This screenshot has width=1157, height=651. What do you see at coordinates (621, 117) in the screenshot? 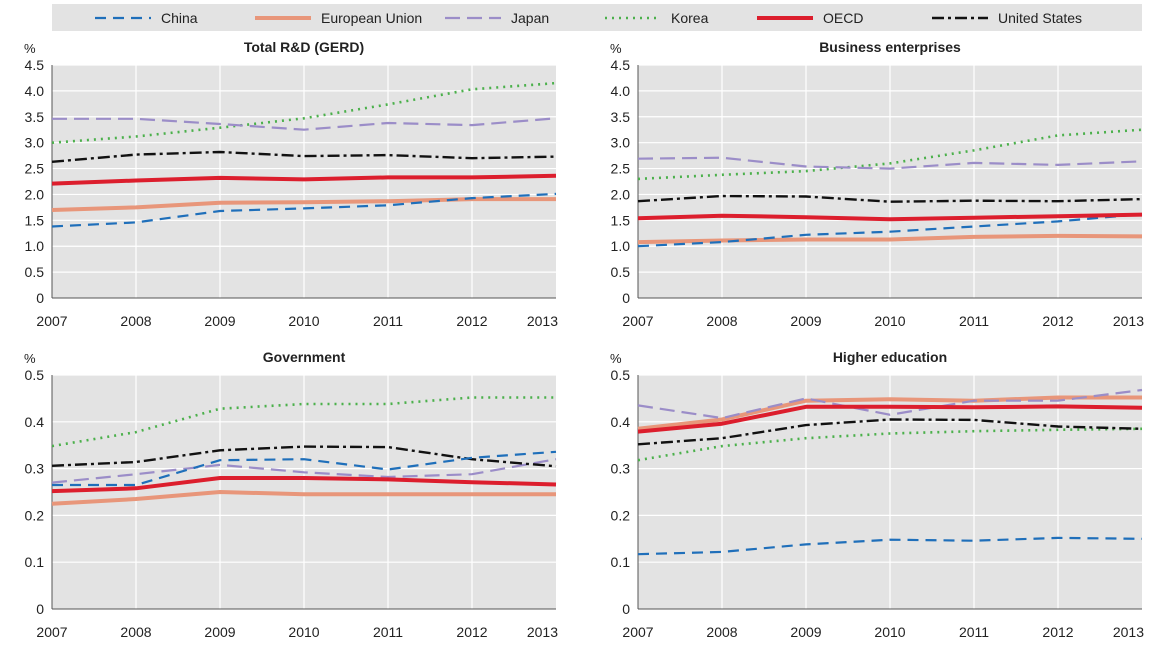
I see `y-tick-label: 3.5` at bounding box center [621, 117].